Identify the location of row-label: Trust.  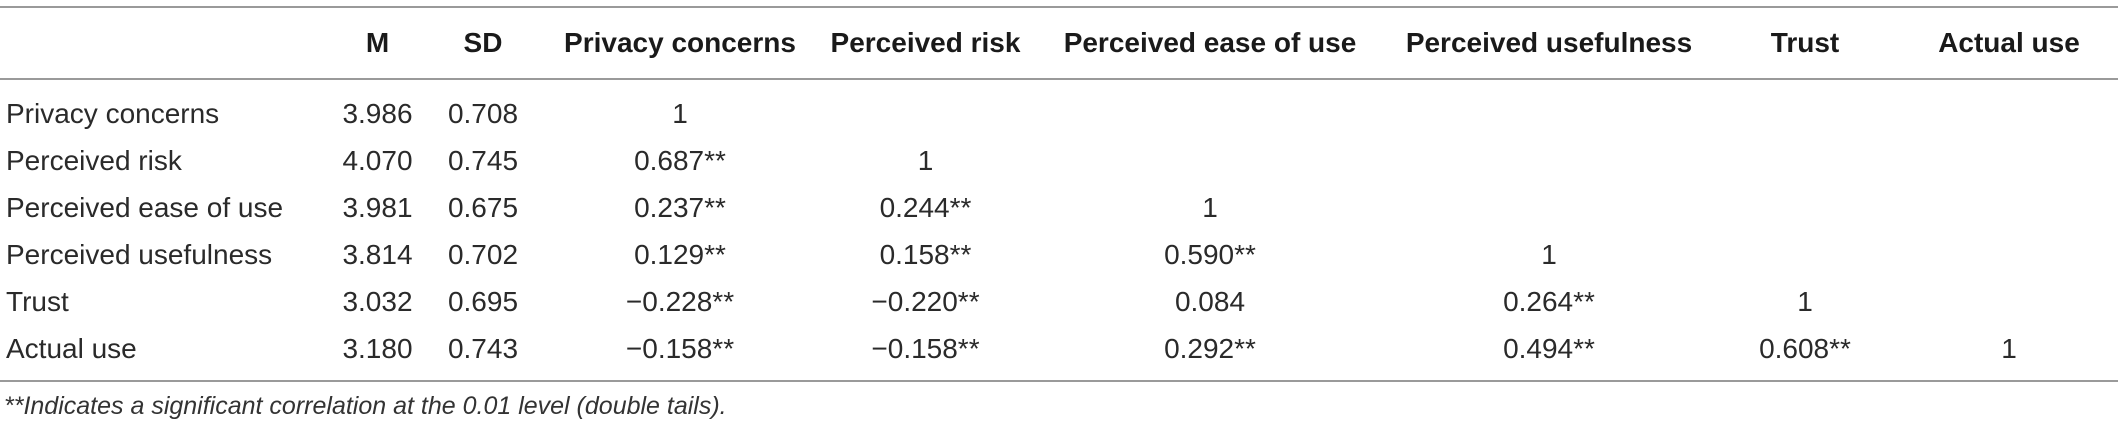
(37, 301).